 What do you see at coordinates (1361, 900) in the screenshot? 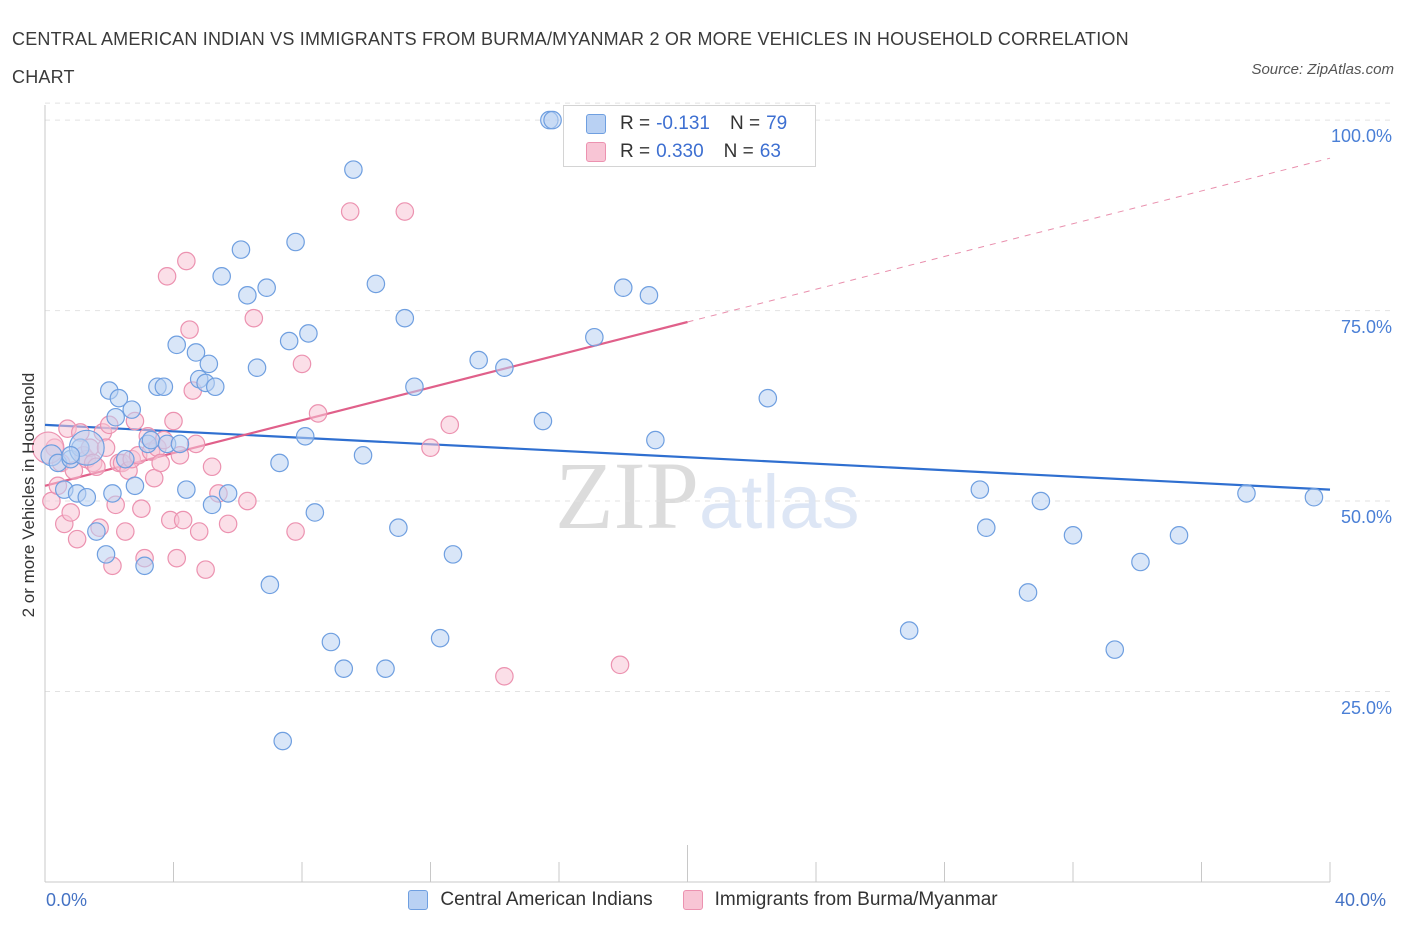
I see `x-tick-label-max: 40.0%` at bounding box center [1361, 900].